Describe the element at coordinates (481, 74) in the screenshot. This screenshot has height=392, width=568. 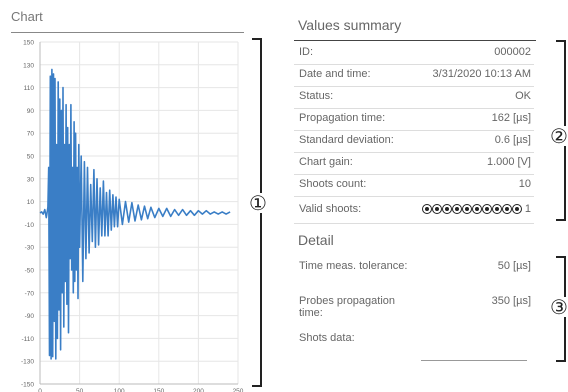
I see `summary-row-value: 3/31/2020 10:13 AM` at that location.